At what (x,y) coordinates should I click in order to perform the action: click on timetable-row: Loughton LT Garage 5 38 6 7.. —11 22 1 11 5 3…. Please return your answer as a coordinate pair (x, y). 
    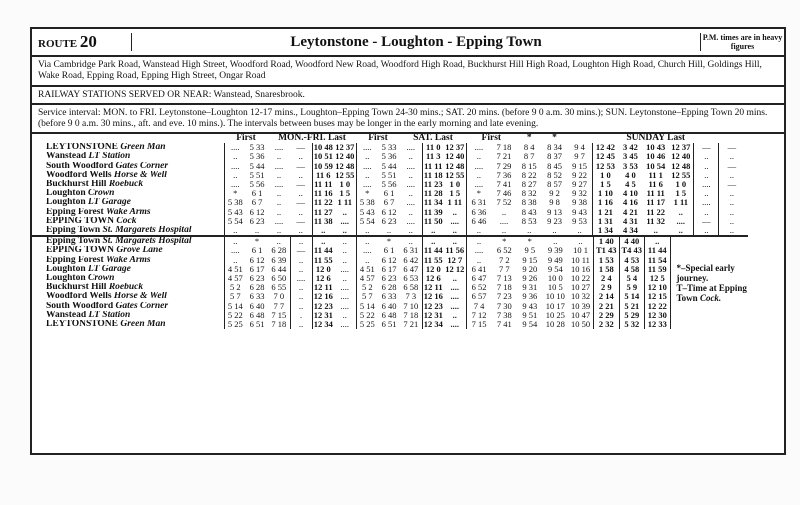
    Looking at the image, I should click on (388, 203).